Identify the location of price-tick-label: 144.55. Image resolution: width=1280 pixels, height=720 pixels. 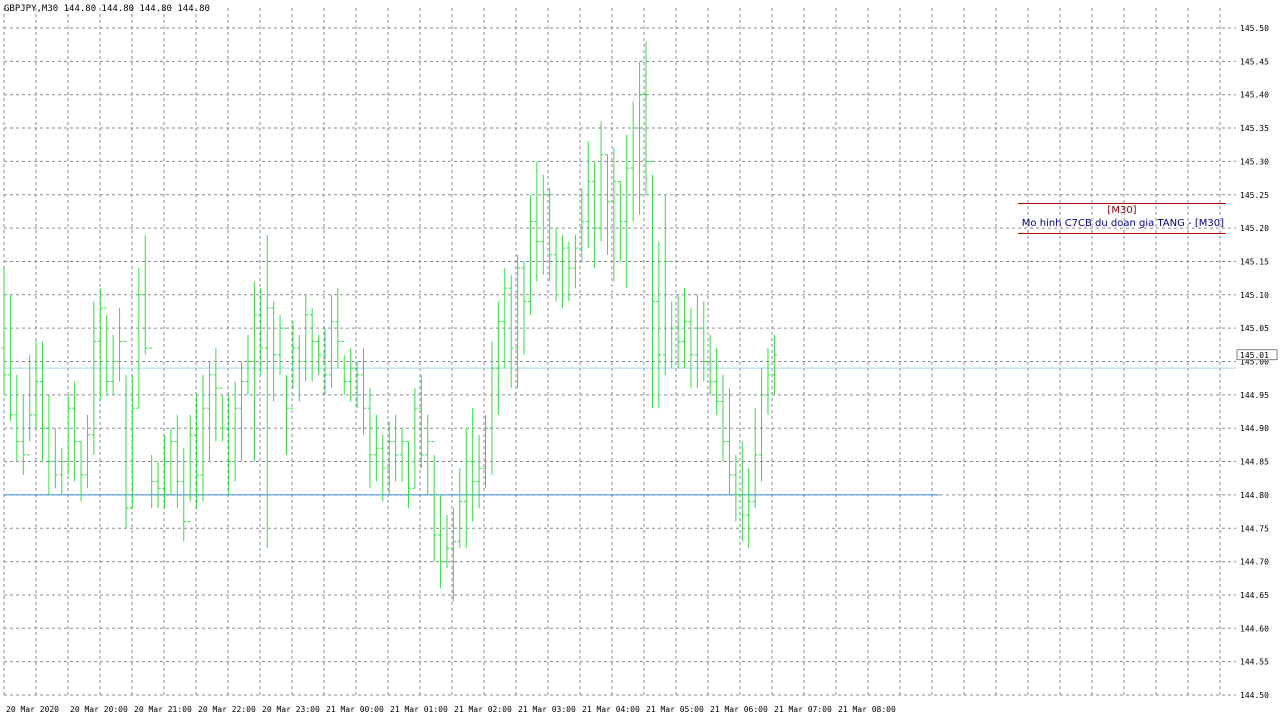
(1254, 662).